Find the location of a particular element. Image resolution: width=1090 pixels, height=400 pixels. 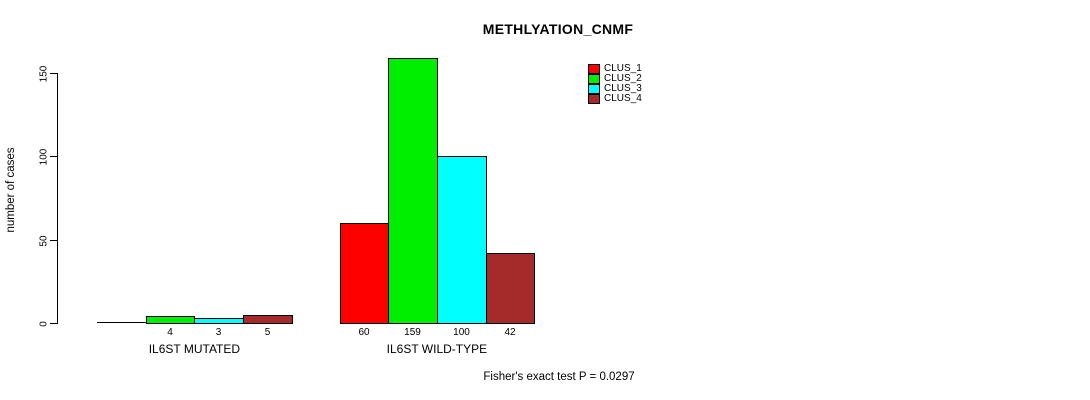

bar-clus_2-il6st-wild-type is located at coordinates (413, 191).